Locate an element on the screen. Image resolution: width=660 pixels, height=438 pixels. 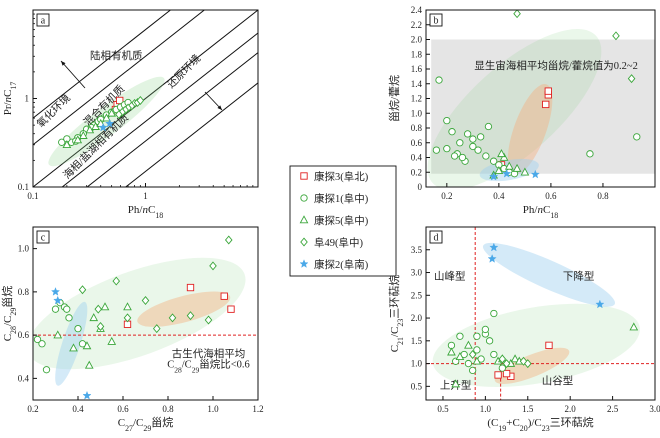
x-tick-label: 1.5 is located at coordinates (528, 409).